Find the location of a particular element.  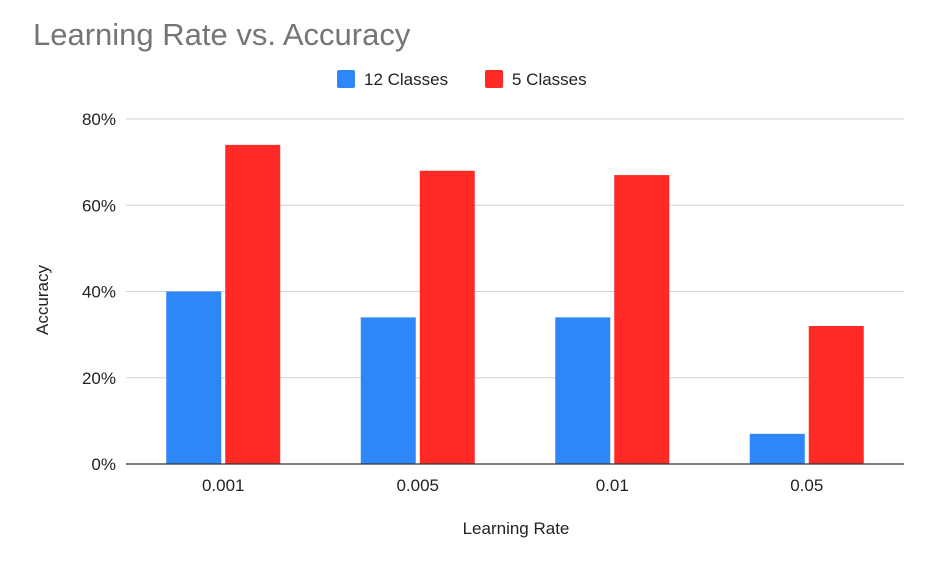

y-tick-label: 40% is located at coordinates (99, 292).